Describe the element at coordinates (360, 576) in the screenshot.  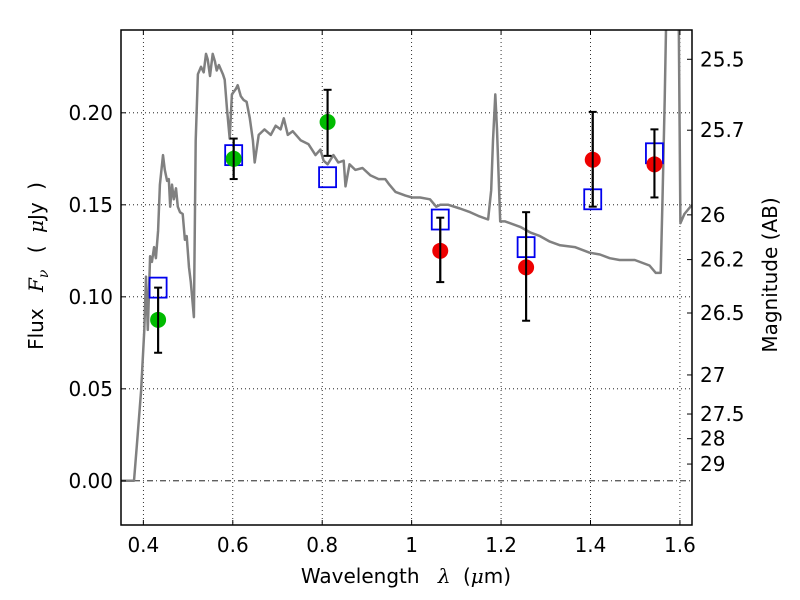
I see `x-axis-title-word: Wavelength` at that location.